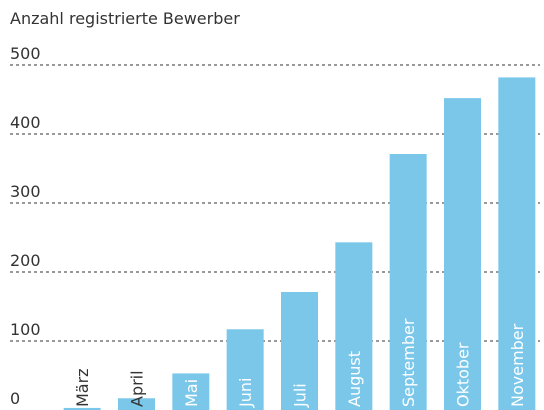 This screenshot has width=544, height=410. What do you see at coordinates (125, 18) in the screenshot?
I see `chart-title: Anzahl registrierte Bewerber` at bounding box center [125, 18].